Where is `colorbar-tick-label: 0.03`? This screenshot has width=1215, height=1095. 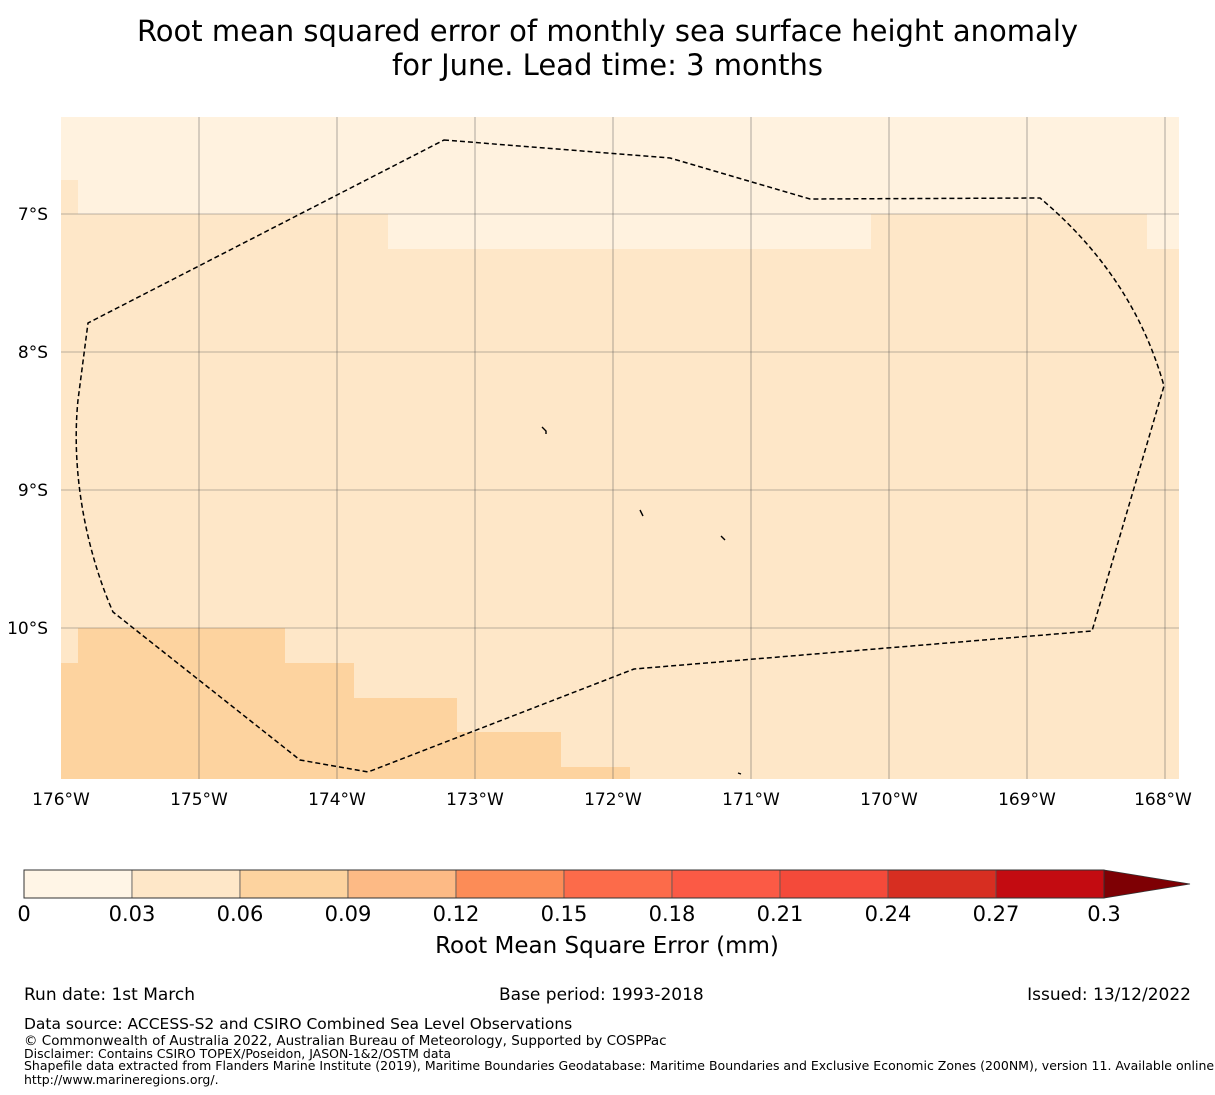 colorbar-tick-label: 0.03 is located at coordinates (132, 914).